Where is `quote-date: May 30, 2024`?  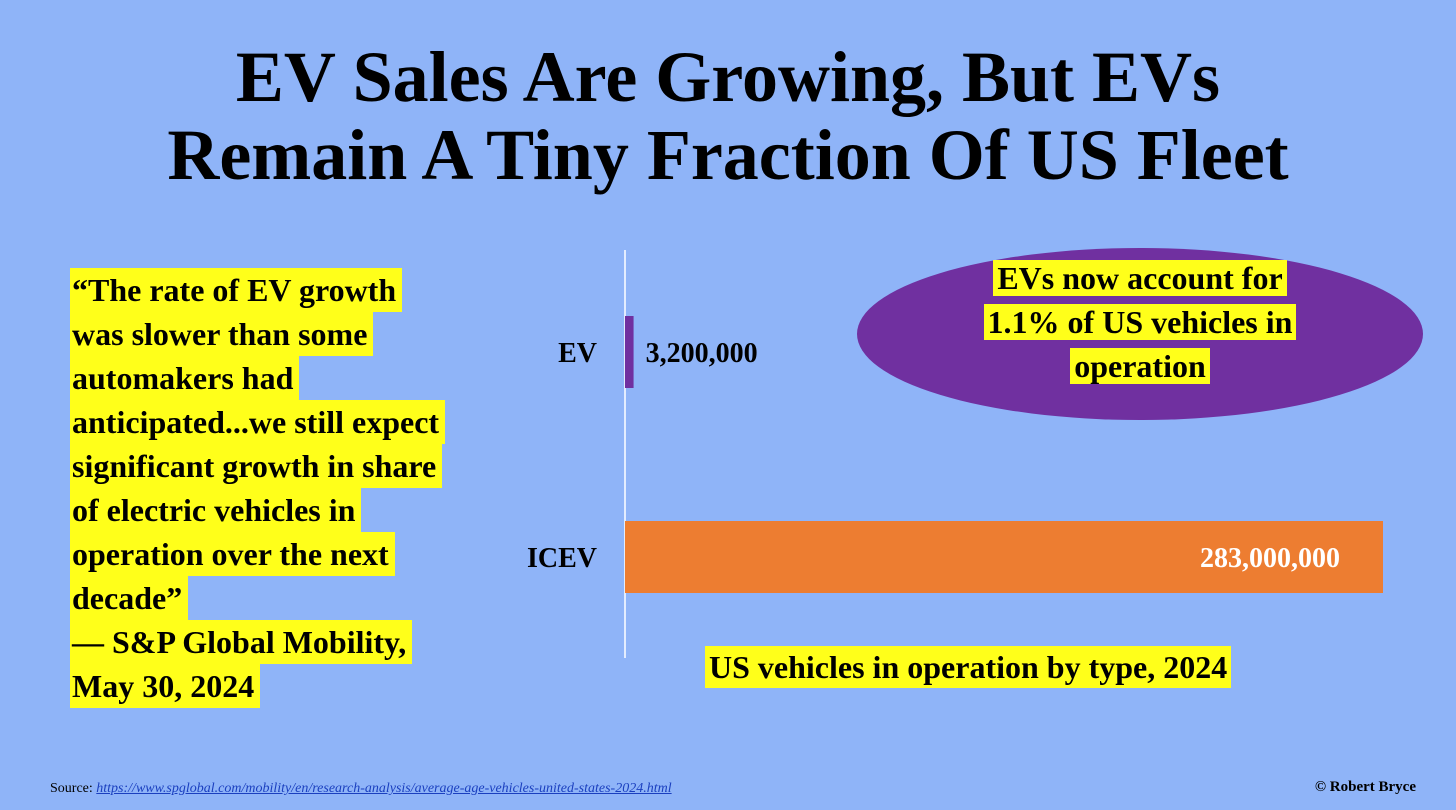
quote-date: May 30, 2024 is located at coordinates (165, 686).